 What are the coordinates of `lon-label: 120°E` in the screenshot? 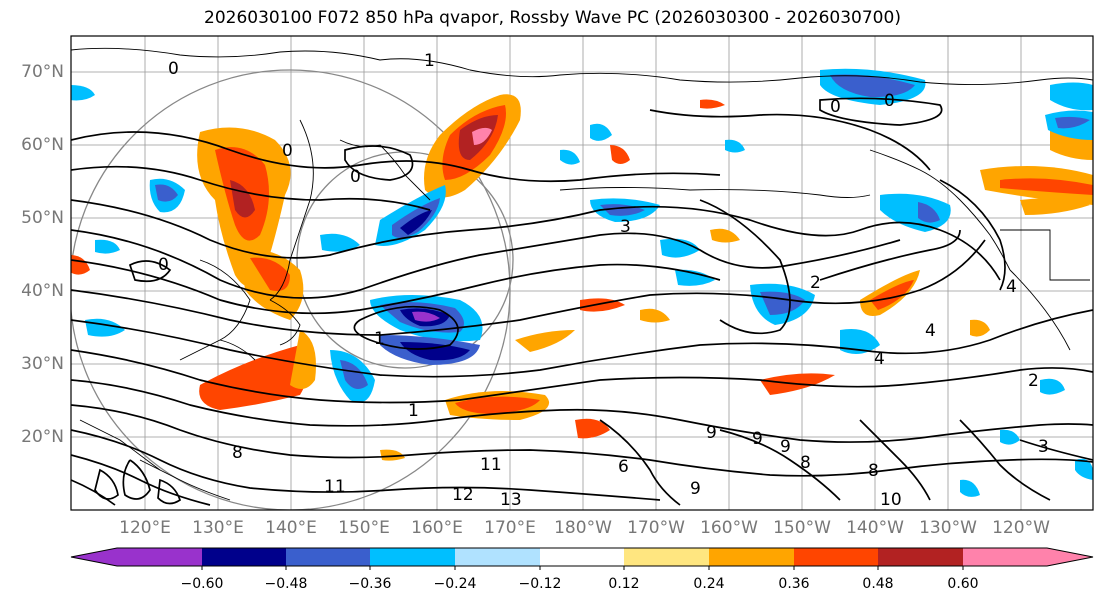 It's located at (145, 528).